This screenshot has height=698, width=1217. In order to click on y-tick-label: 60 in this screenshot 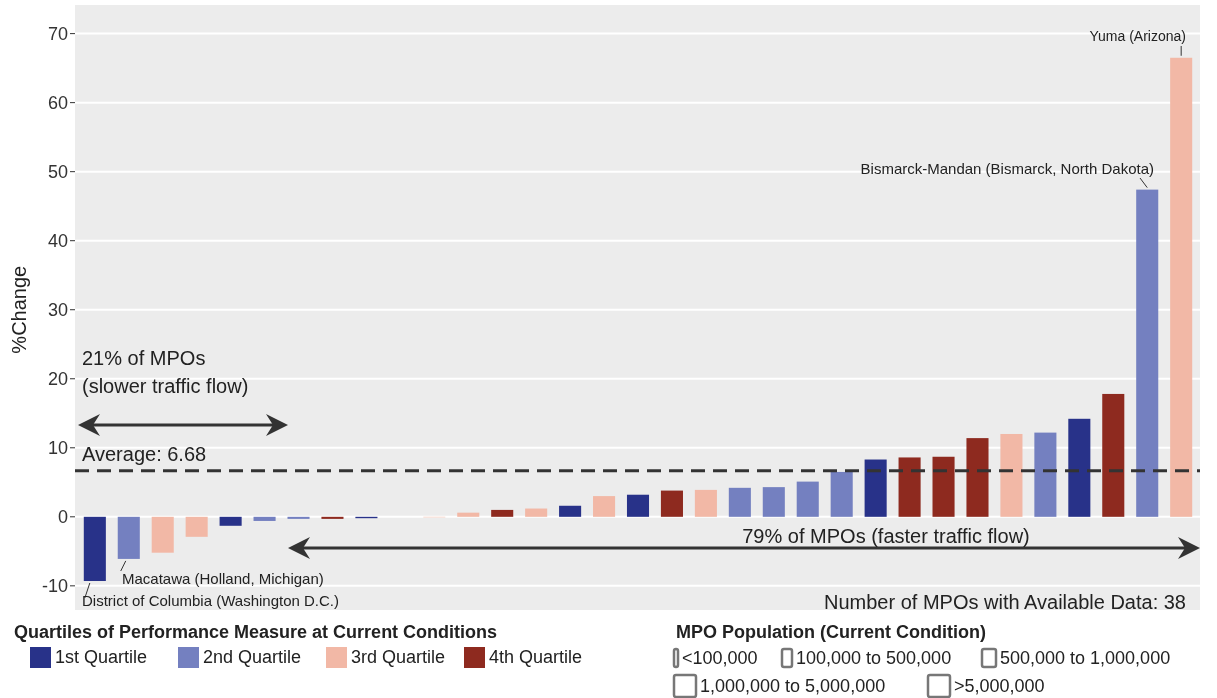, I will do `click(57, 102)`.